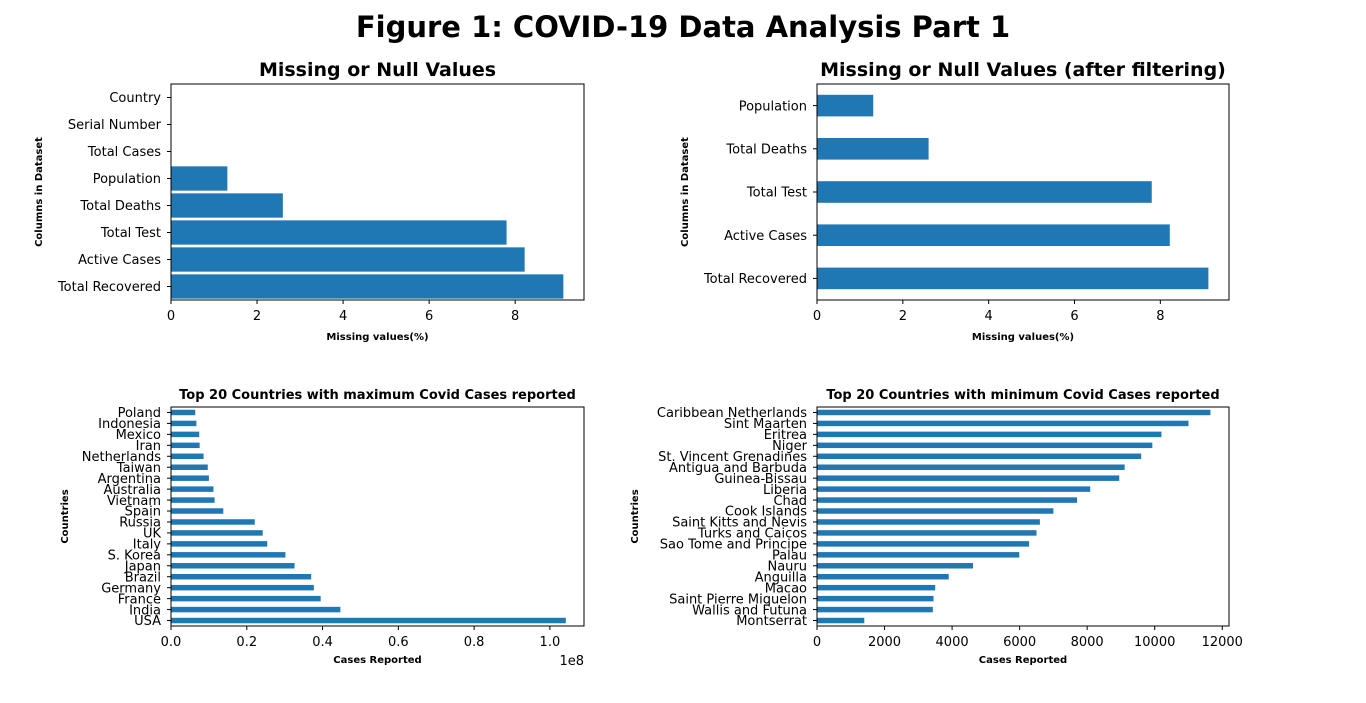 The image size is (1366, 703). I want to click on y-tick-label: Anguilla, so click(781, 577).